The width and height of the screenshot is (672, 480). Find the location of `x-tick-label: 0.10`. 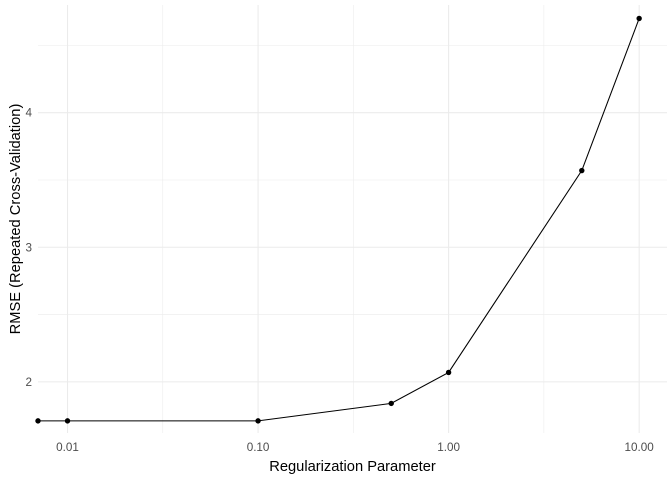

x-tick-label: 0.10 is located at coordinates (258, 447).